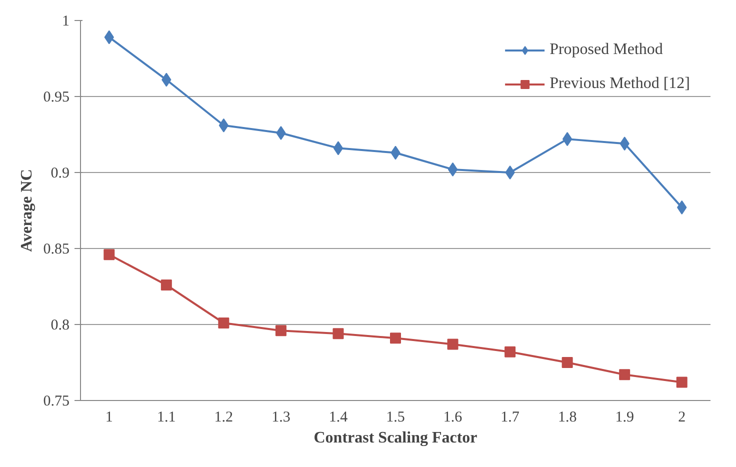  Describe the element at coordinates (510, 418) in the screenshot. I see `x-tick-label: 1.7` at that location.